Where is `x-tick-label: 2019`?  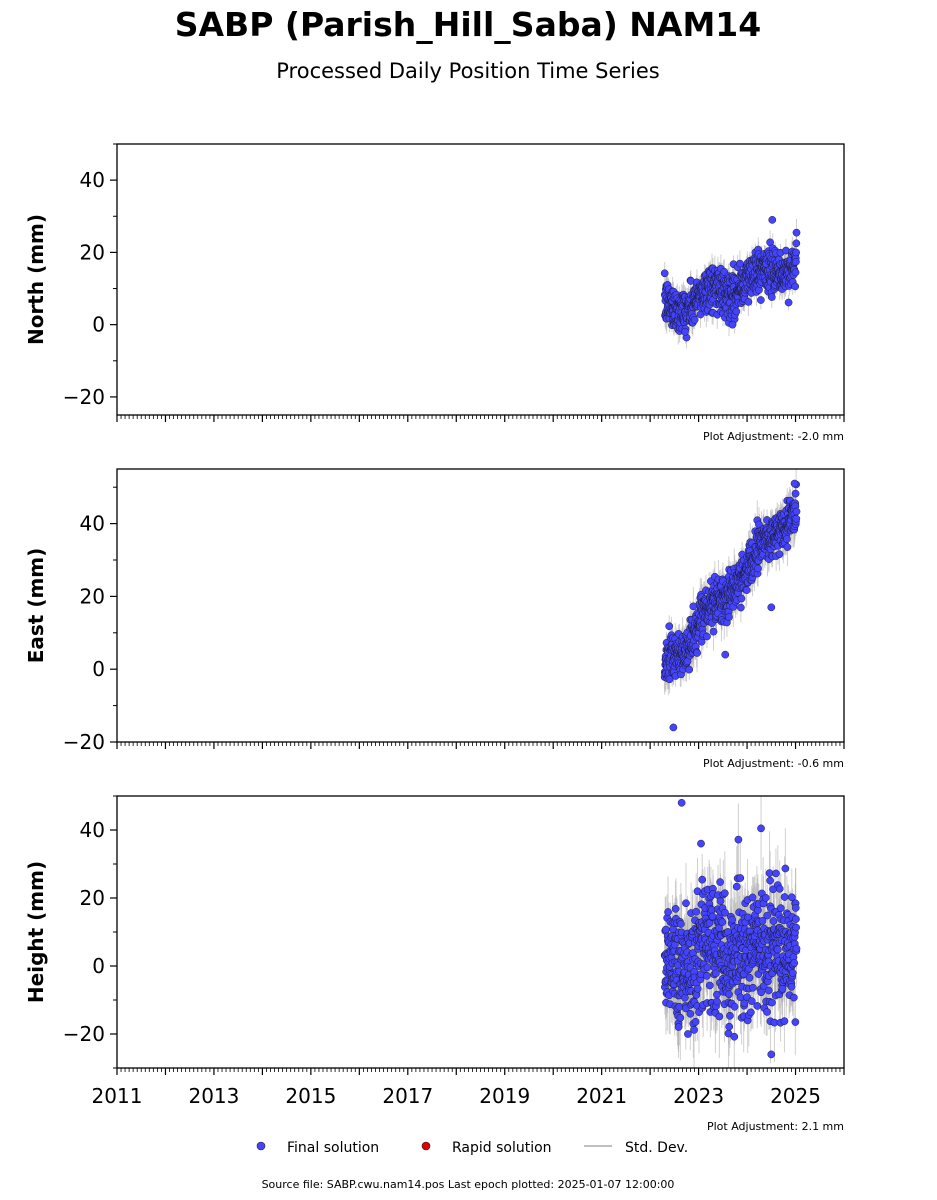 x-tick-label: 2019 is located at coordinates (504, 1096).